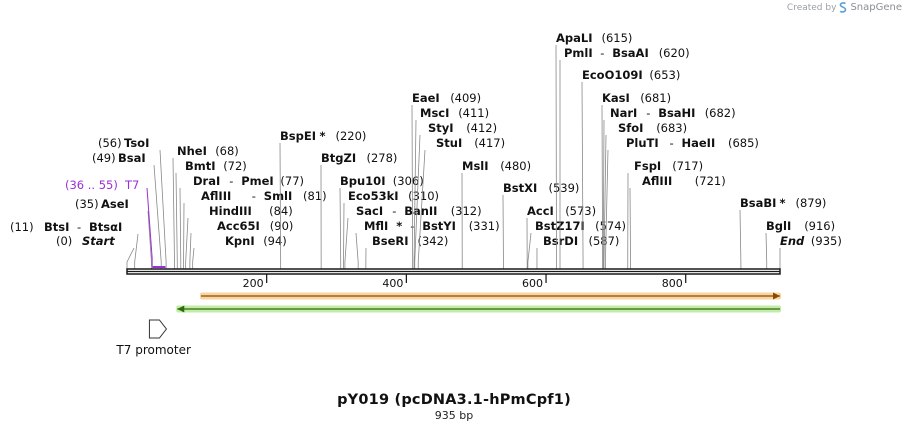 The height and width of the screenshot is (432, 908). Describe the element at coordinates (394, 282) in the screenshot. I see `ruler-tick: 400` at that location.